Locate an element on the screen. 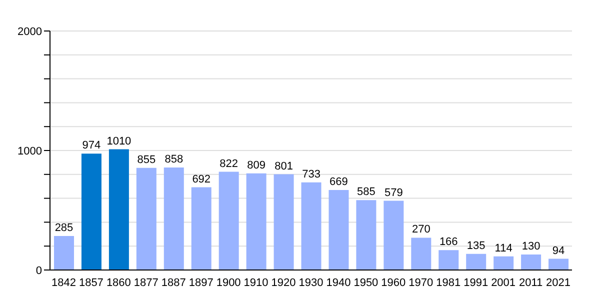 The height and width of the screenshot is (300, 600). x-tick-label: 1860 is located at coordinates (118, 282).